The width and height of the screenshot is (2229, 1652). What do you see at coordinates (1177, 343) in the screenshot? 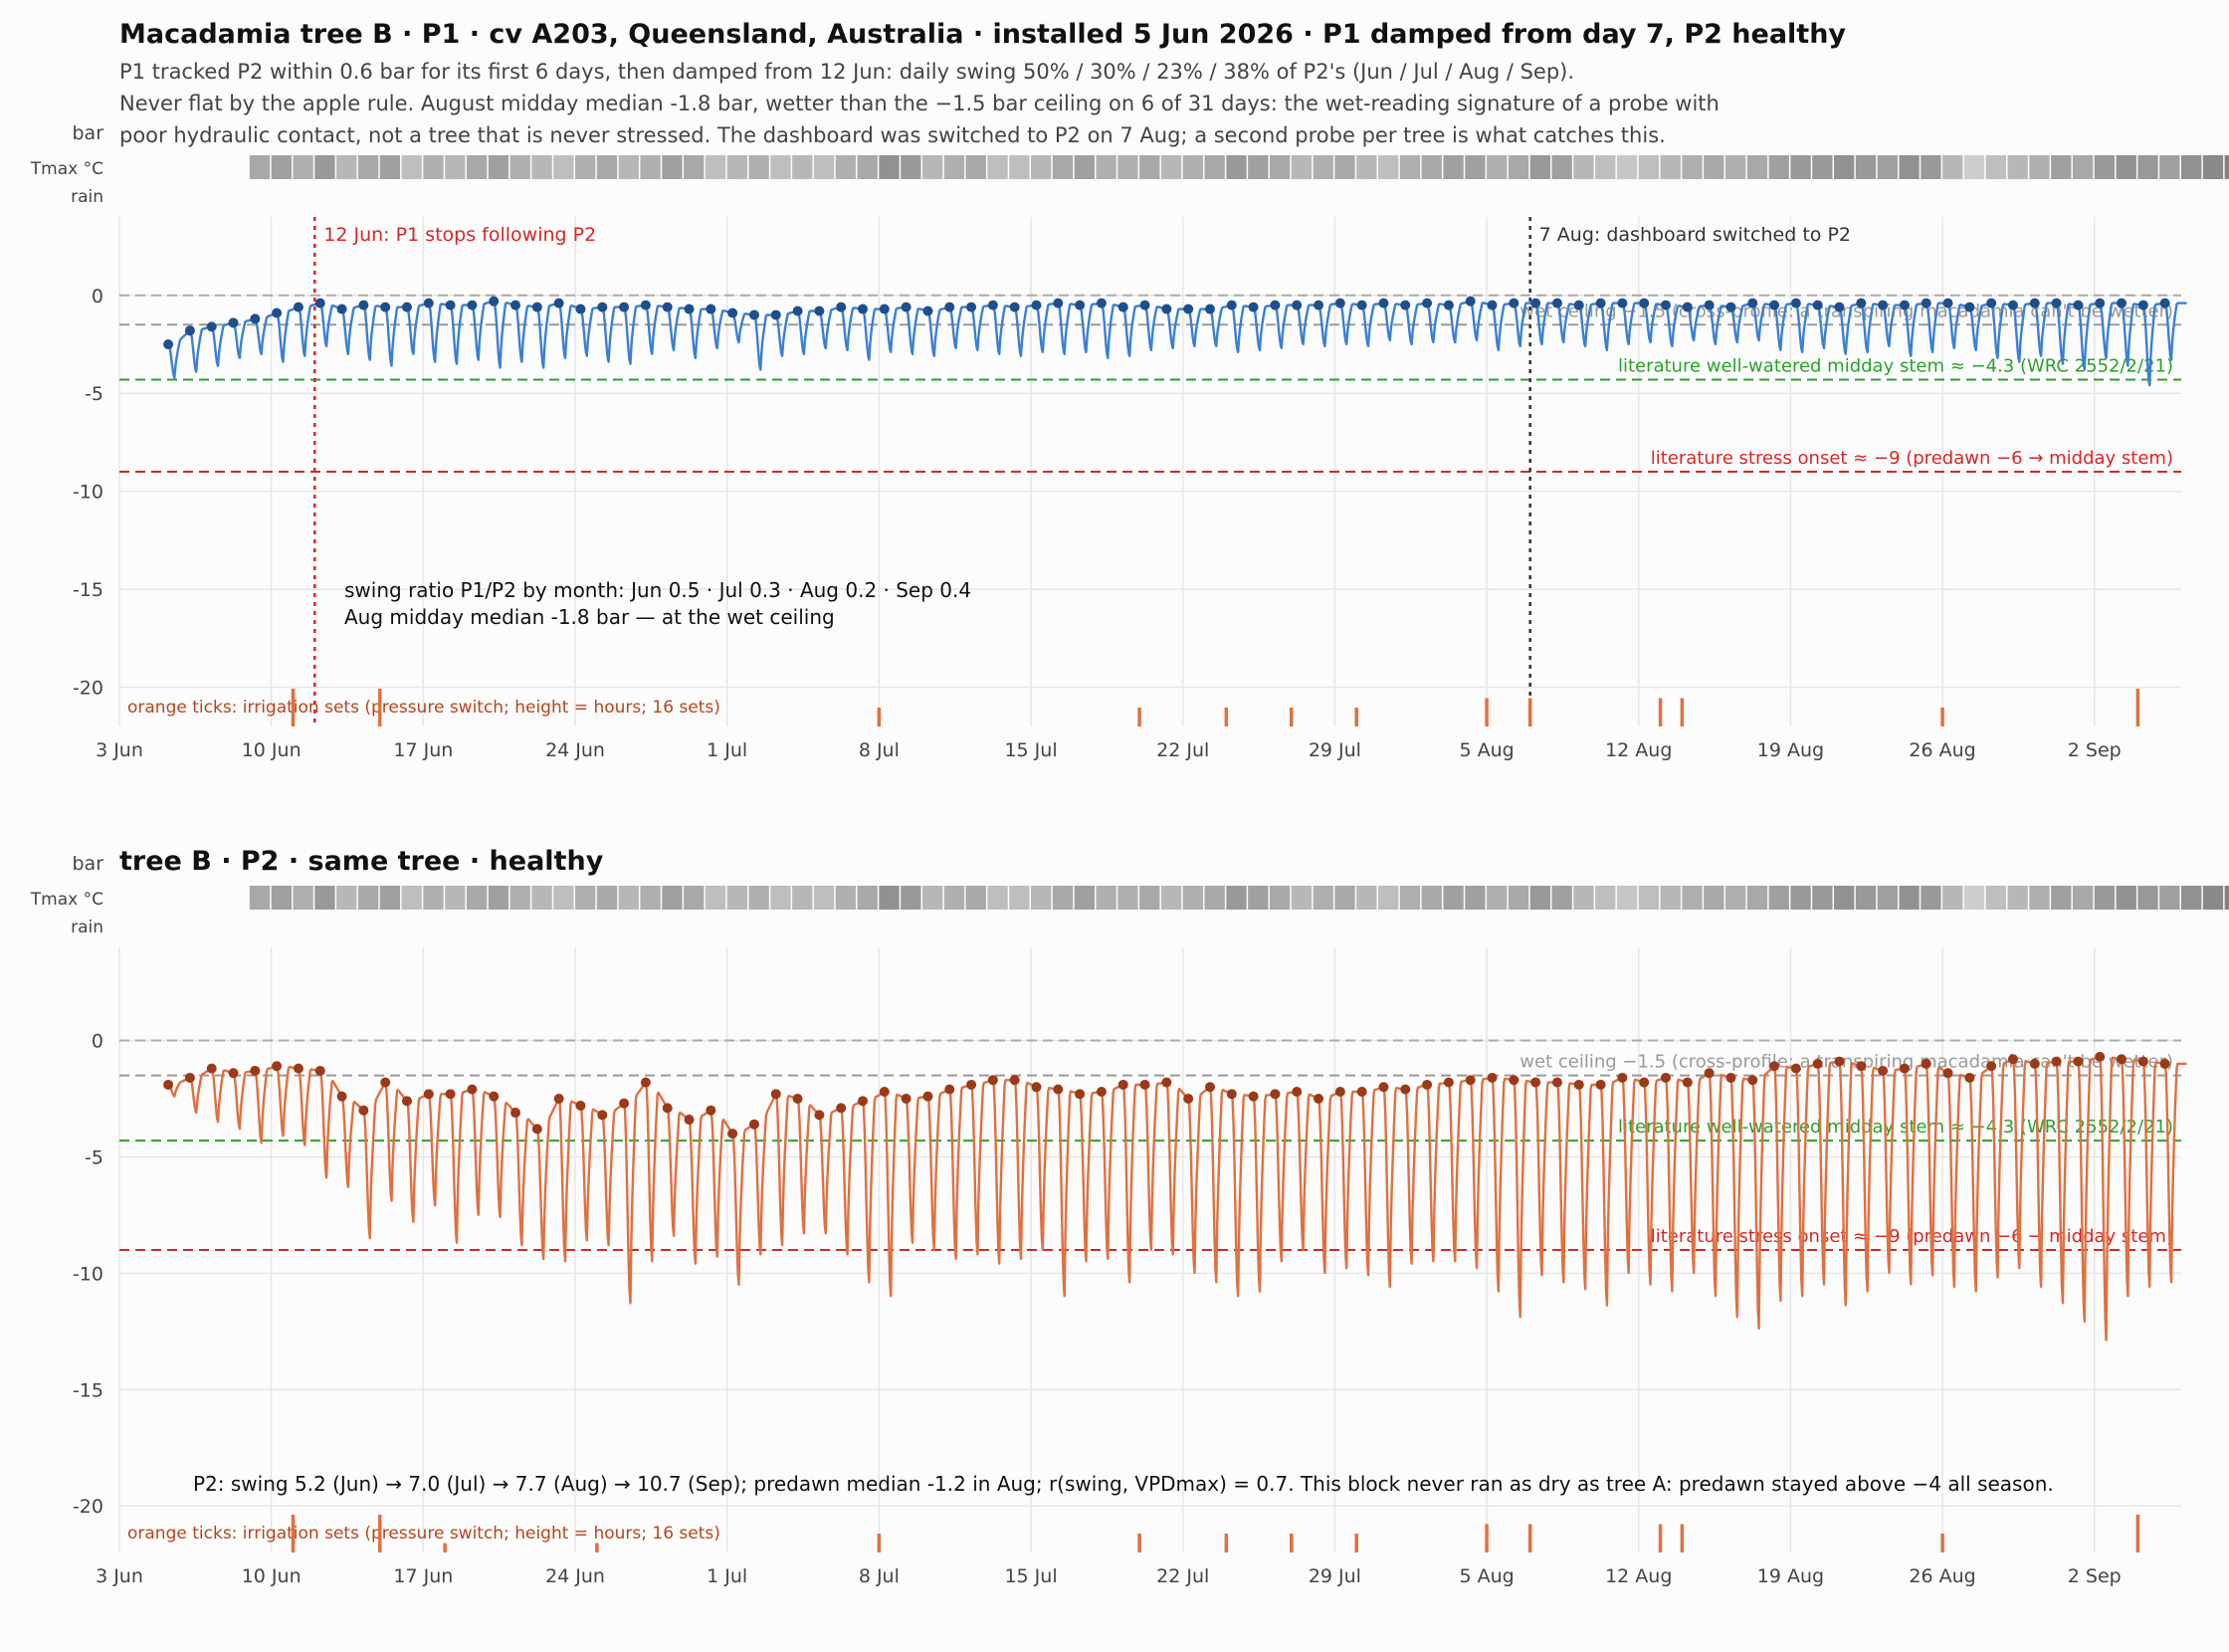
I see `p1-diurnal-line` at bounding box center [1177, 343].